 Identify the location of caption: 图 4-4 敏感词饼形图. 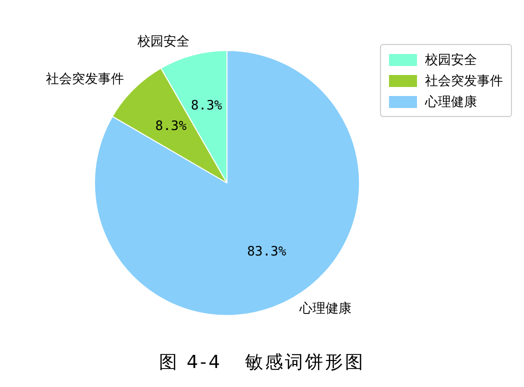
(262, 362).